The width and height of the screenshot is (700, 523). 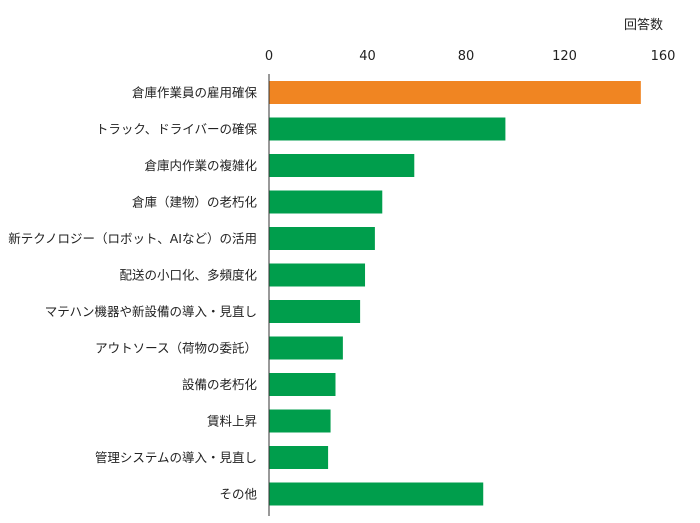 What do you see at coordinates (195, 202) in the screenshot?
I see `category-label: 倉庫（建物）の老朽化` at bounding box center [195, 202].